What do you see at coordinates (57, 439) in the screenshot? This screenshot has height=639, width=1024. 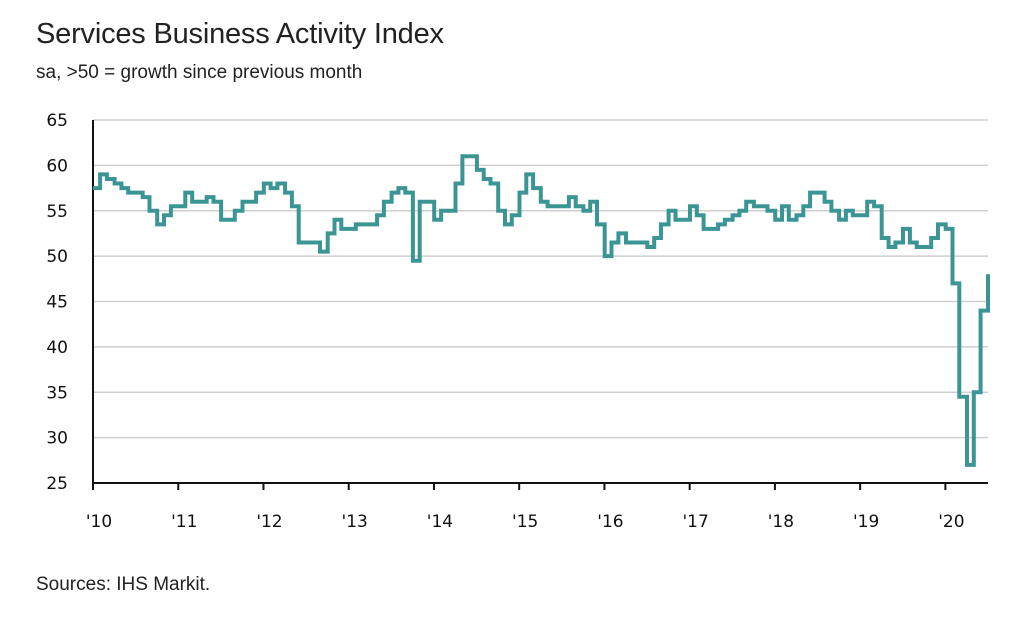 I see `y-tick-label: 30` at bounding box center [57, 439].